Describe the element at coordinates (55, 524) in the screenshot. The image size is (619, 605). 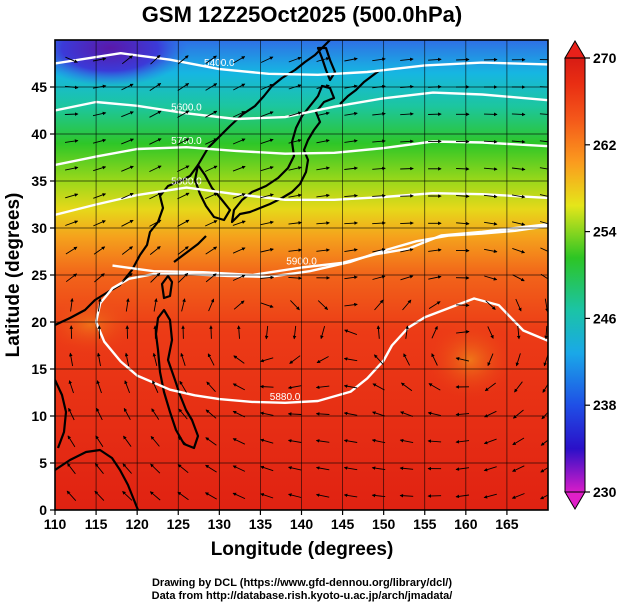
I see `x-tick-label: 110` at that location.